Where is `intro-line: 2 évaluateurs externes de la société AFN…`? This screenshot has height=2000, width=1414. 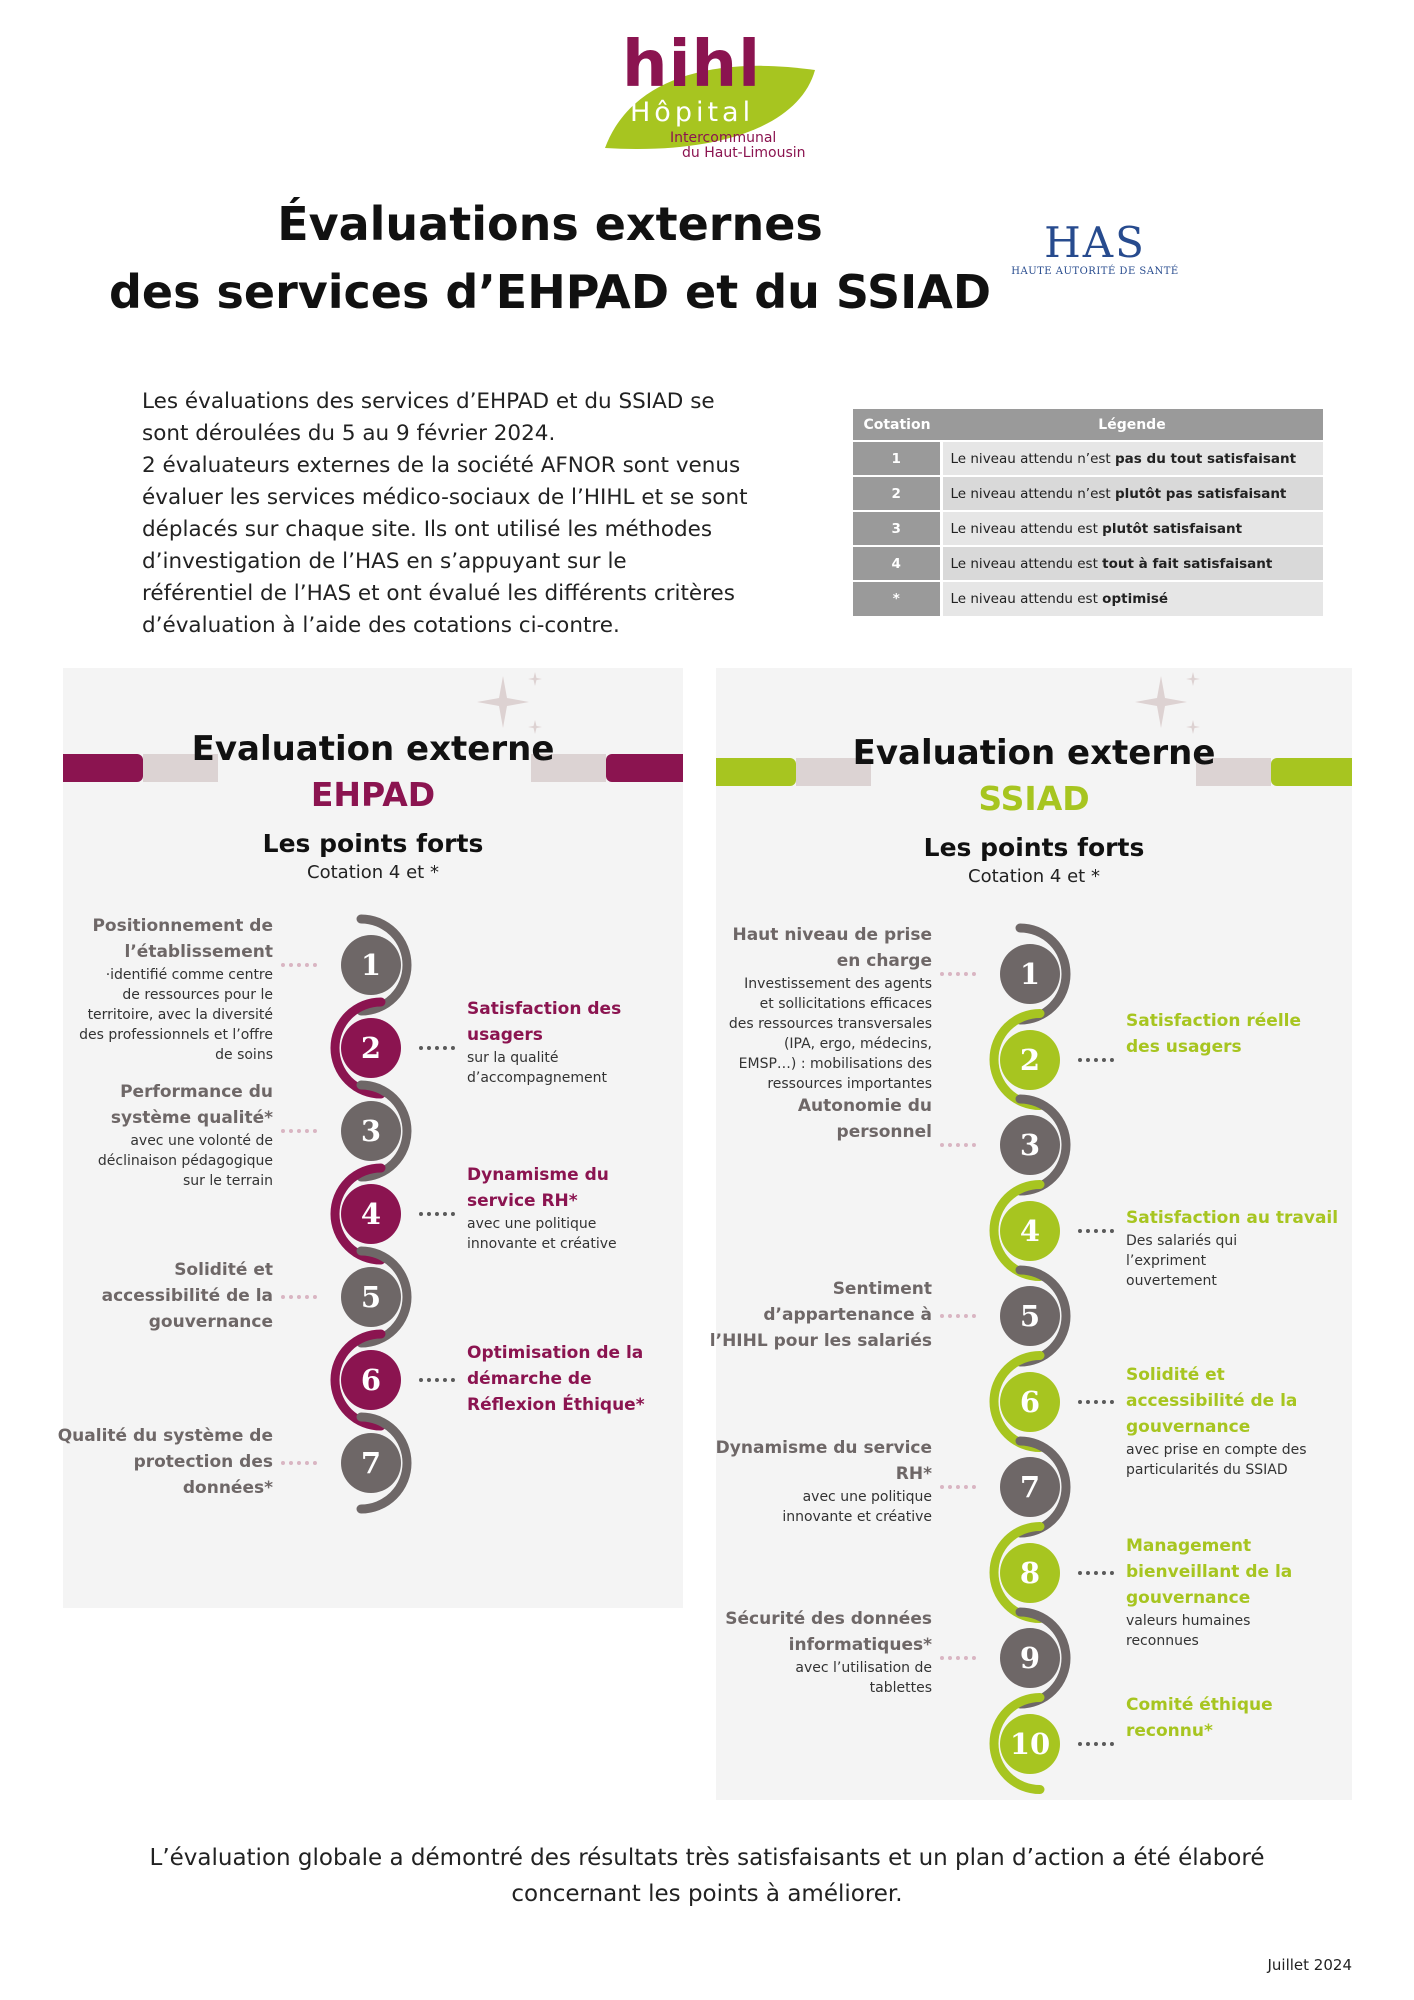
intro-line: 2 évaluateurs externes de la société AFN… is located at coordinates (441, 465).